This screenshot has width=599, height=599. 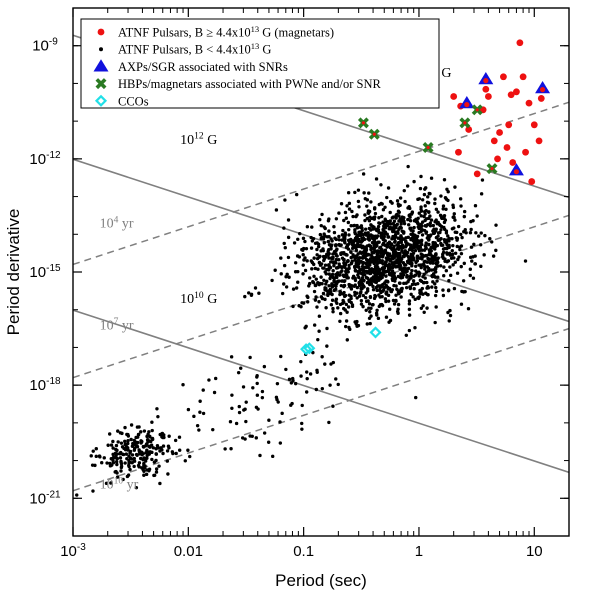 What do you see at coordinates (45, 272) in the screenshot?
I see `y-tick-label: 10-15` at bounding box center [45, 272].